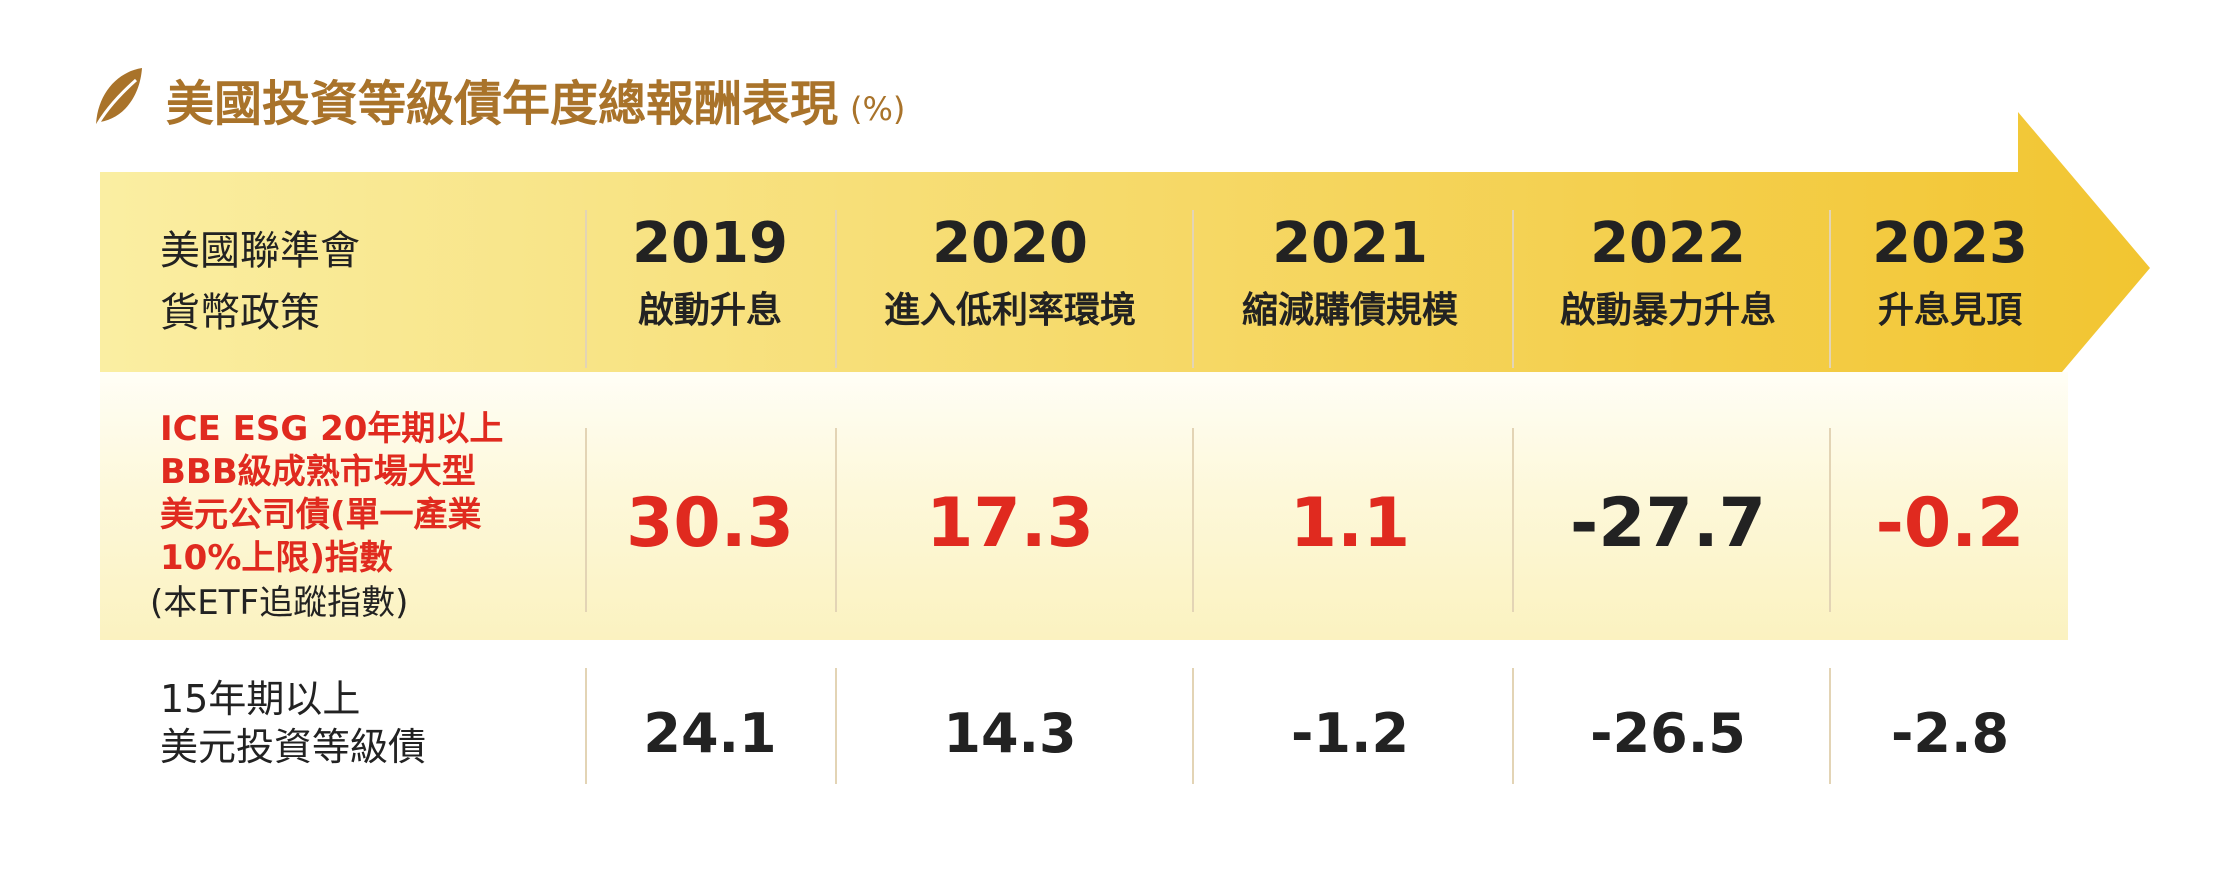  Describe the element at coordinates (117, 99) in the screenshot. I see `leaf-icon` at that location.